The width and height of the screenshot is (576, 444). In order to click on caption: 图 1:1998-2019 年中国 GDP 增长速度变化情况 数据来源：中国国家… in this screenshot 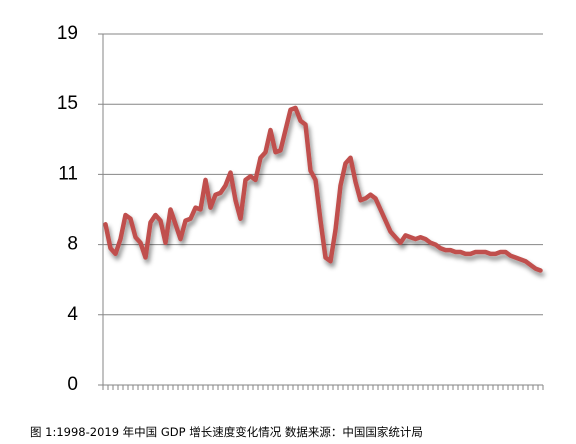, I will do `click(226, 432)`.